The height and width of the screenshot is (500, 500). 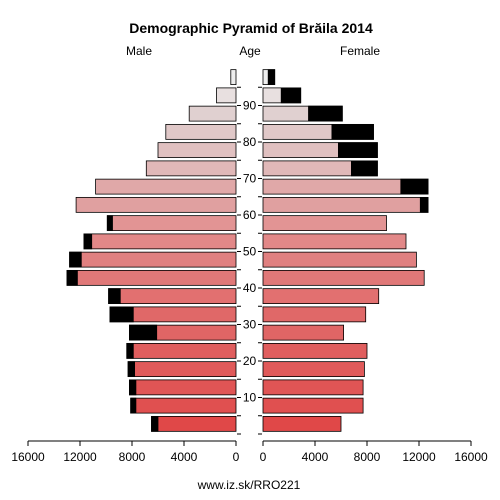 What do you see at coordinates (250, 106) in the screenshot?
I see `age-tick-label: 90` at bounding box center [250, 106].